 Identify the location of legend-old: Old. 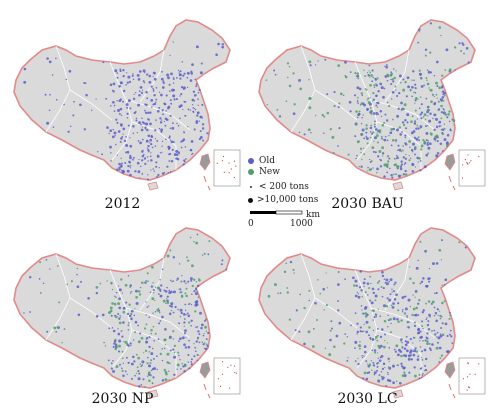
(261, 161).